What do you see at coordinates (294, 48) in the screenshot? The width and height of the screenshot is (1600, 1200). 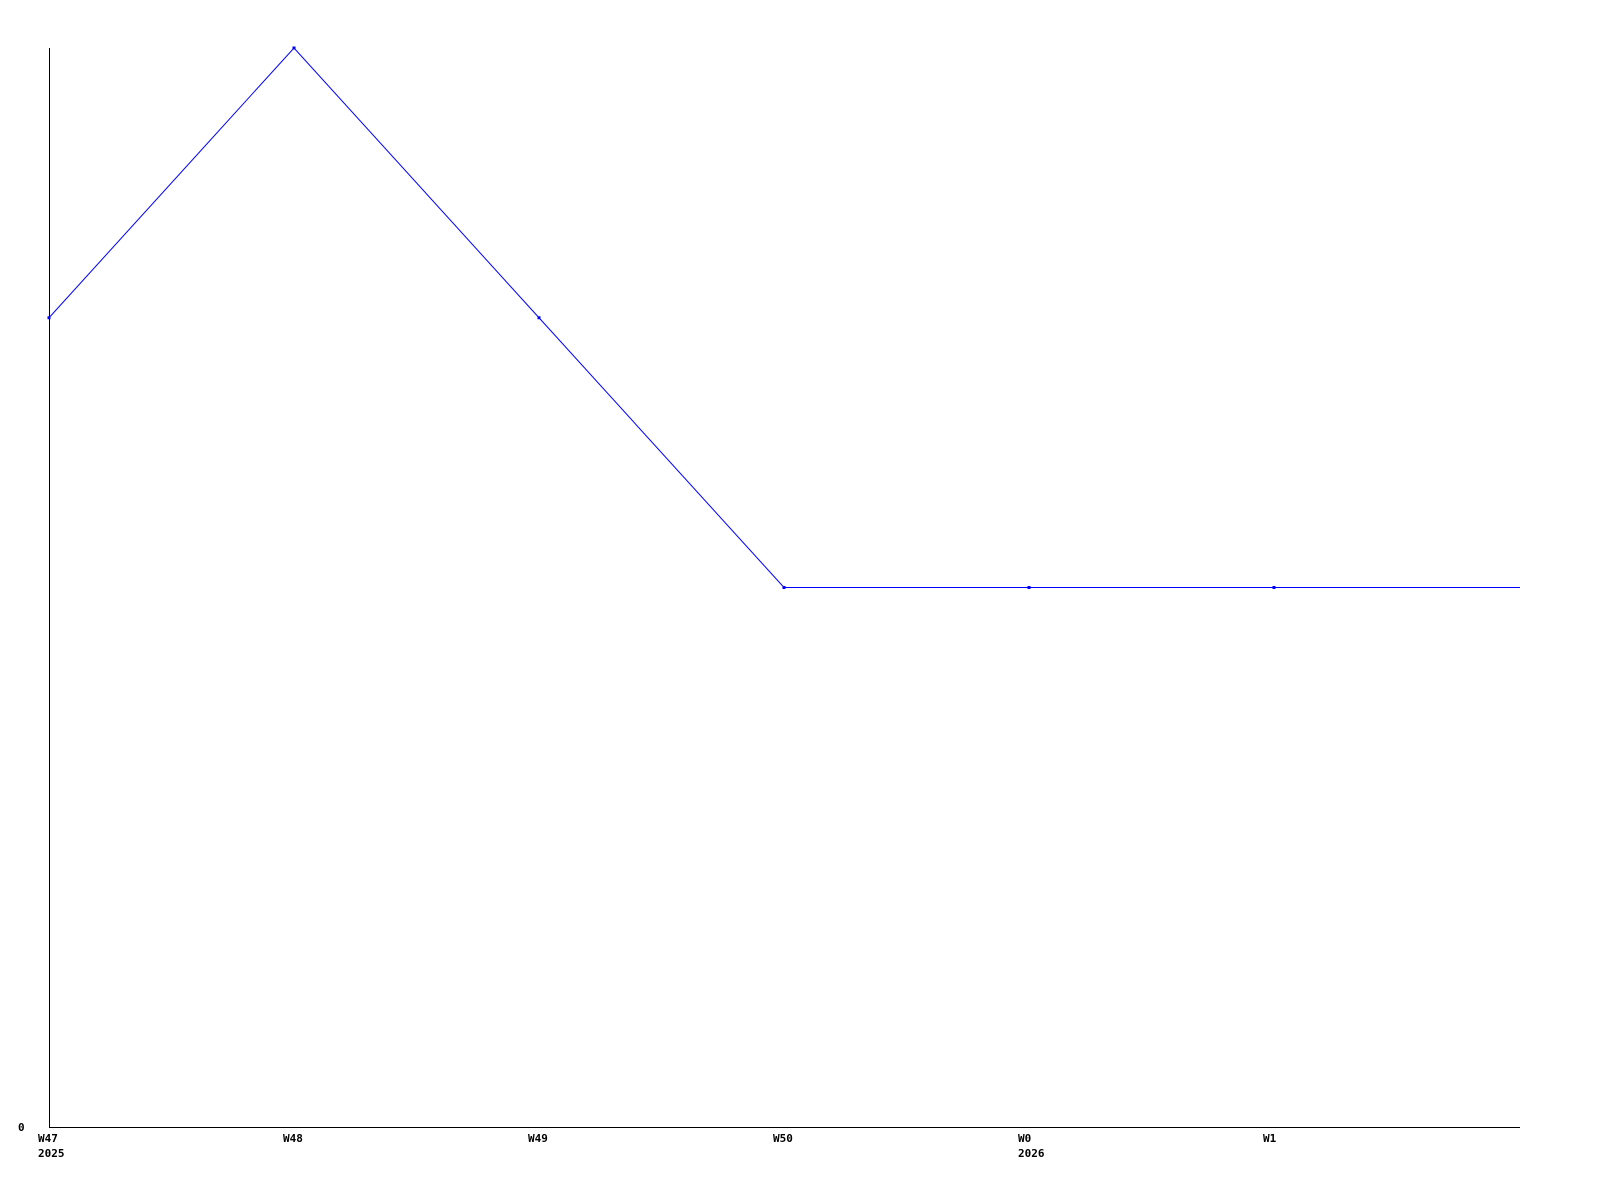 I see `data-point-W48` at bounding box center [294, 48].